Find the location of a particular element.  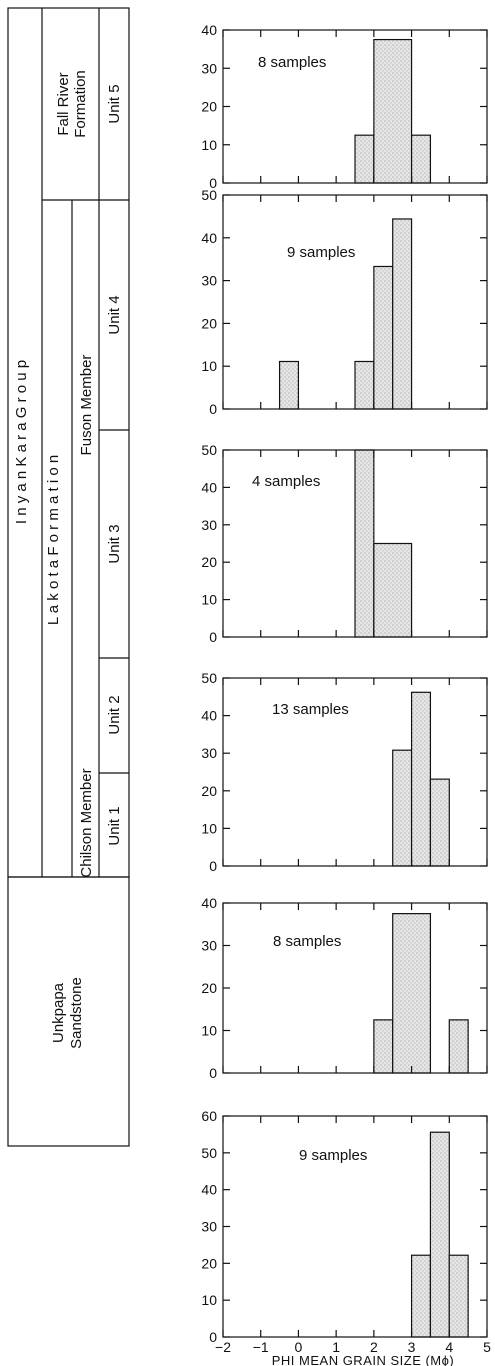

unit5-label: Unit 5 is located at coordinates (114, 103).